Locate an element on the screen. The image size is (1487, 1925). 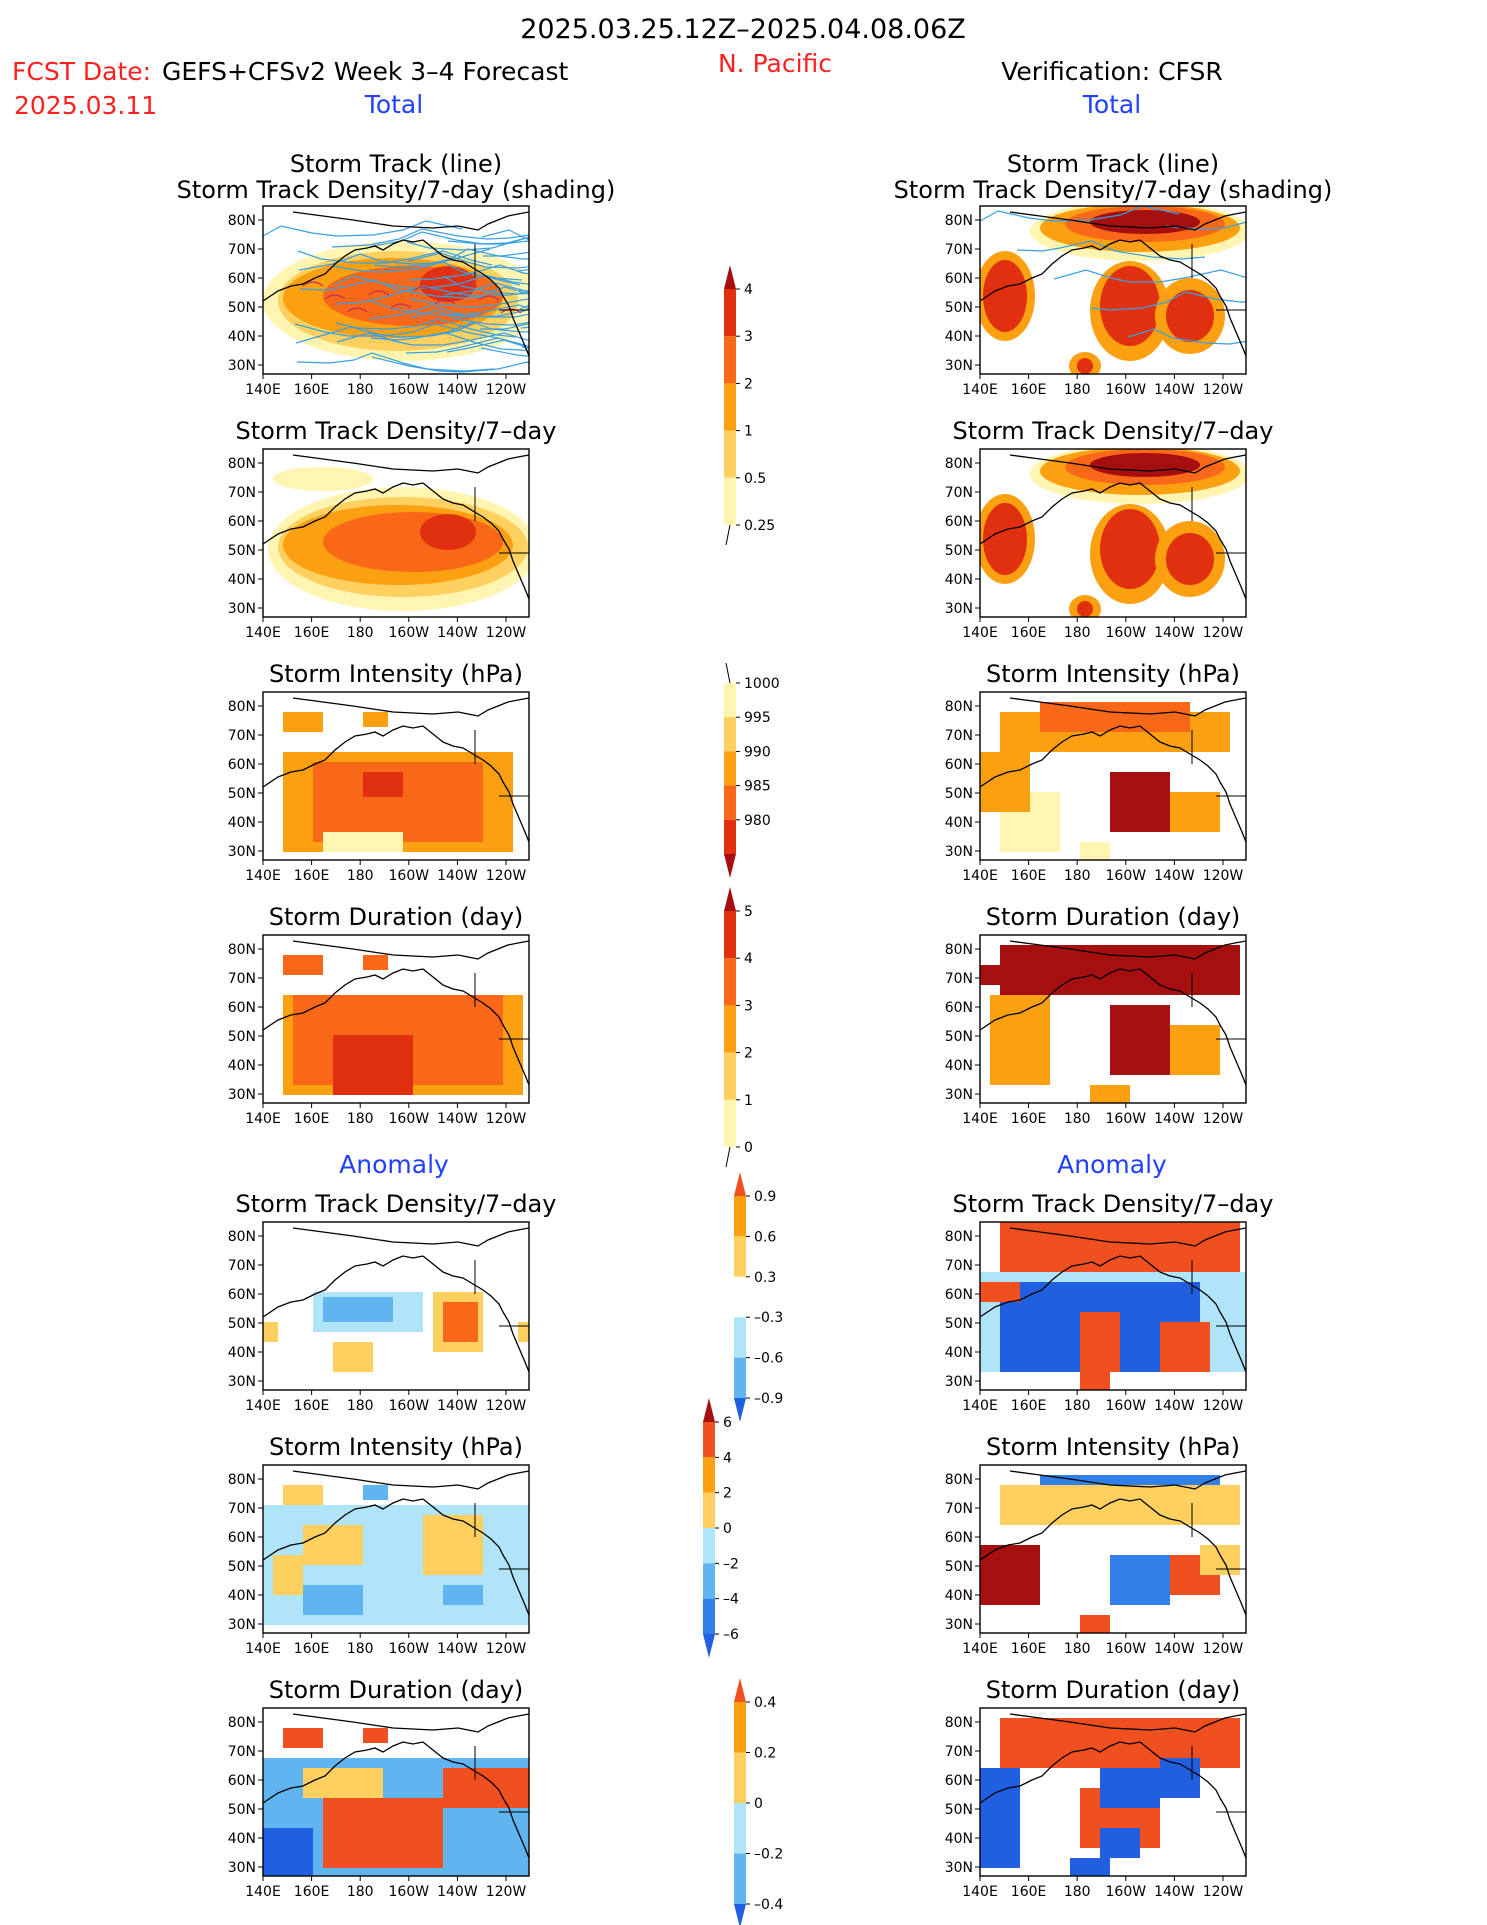
y-tick-label: 50N is located at coordinates (242, 551).